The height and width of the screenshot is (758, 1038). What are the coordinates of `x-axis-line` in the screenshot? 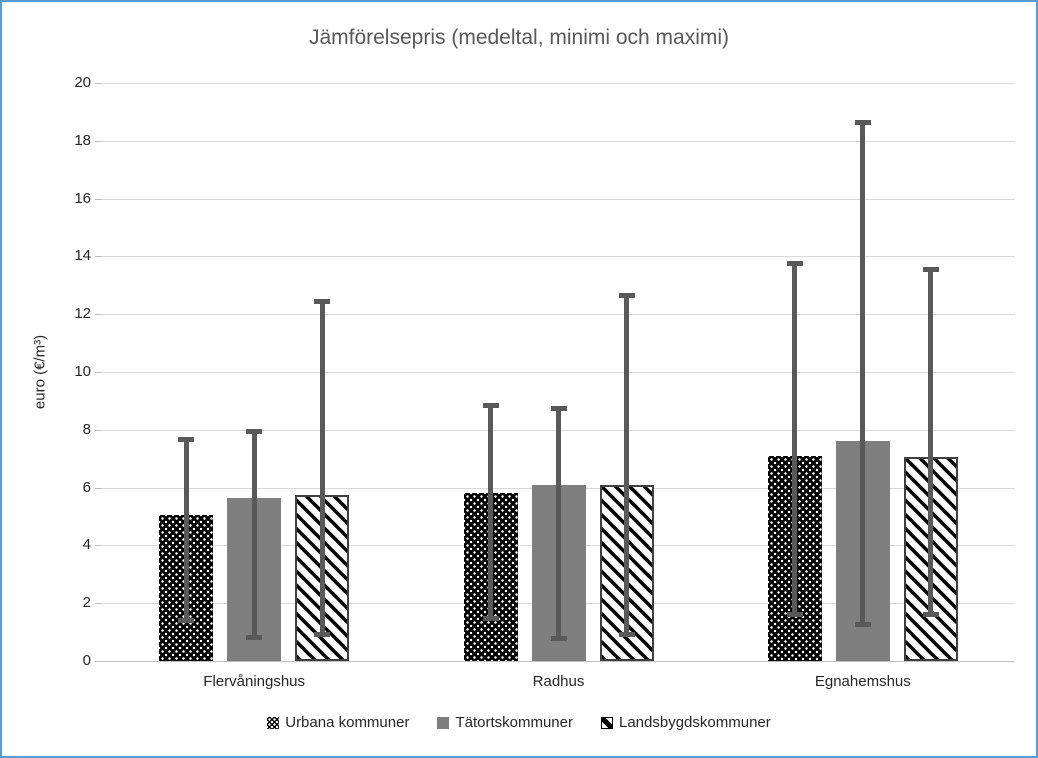 It's located at (558, 661).